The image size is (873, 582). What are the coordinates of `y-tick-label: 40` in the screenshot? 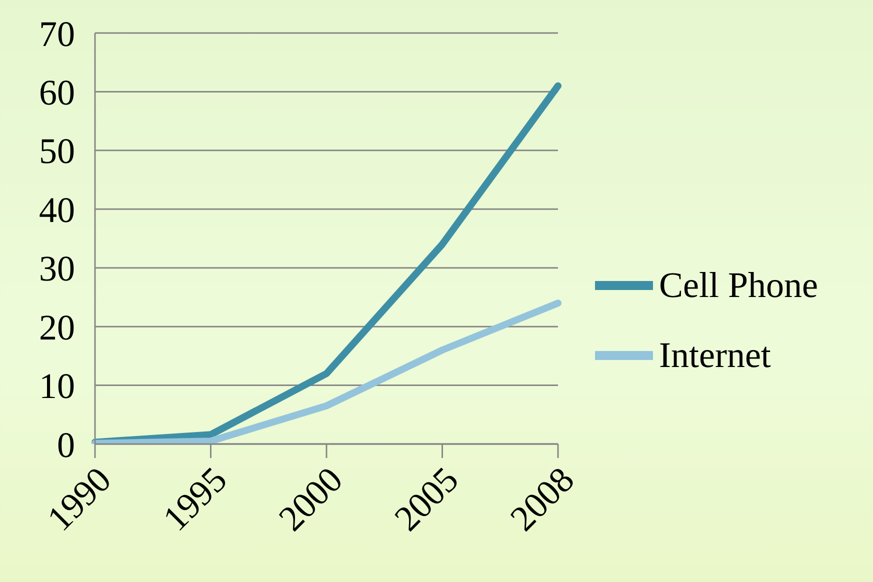 It's located at (57, 210).